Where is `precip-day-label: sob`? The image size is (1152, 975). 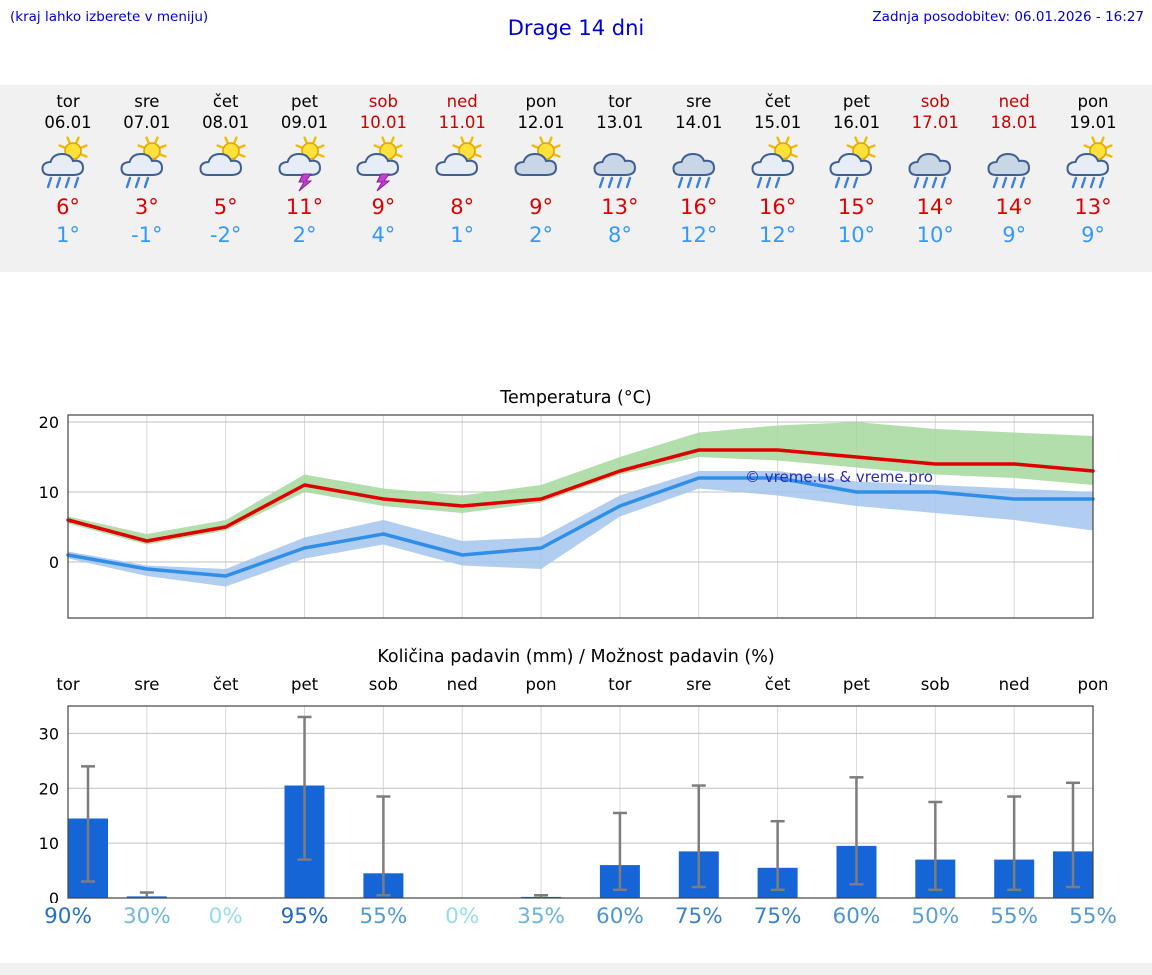 precip-day-label: sob is located at coordinates (383, 684).